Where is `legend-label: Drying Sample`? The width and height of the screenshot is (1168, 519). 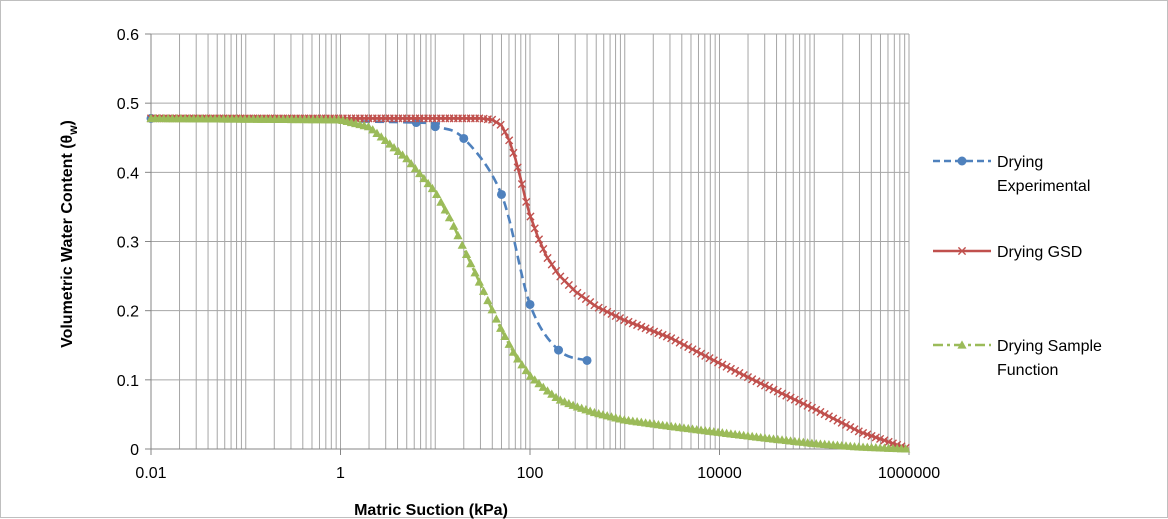
legend-label: Drying Sample is located at coordinates (1049, 346).